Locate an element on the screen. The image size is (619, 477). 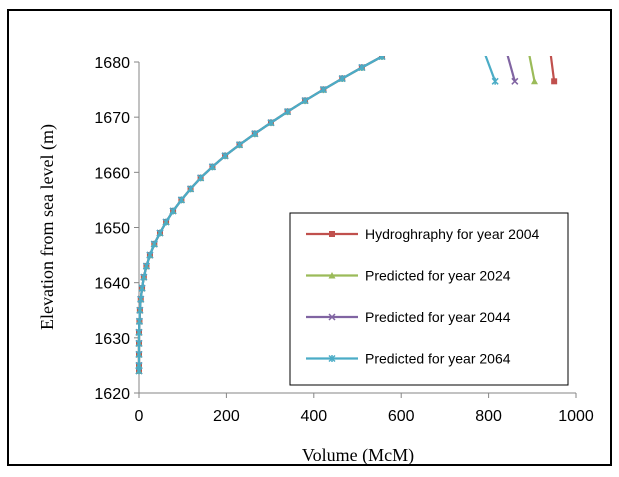
x-tick-label: 1000 is located at coordinates (576, 416).